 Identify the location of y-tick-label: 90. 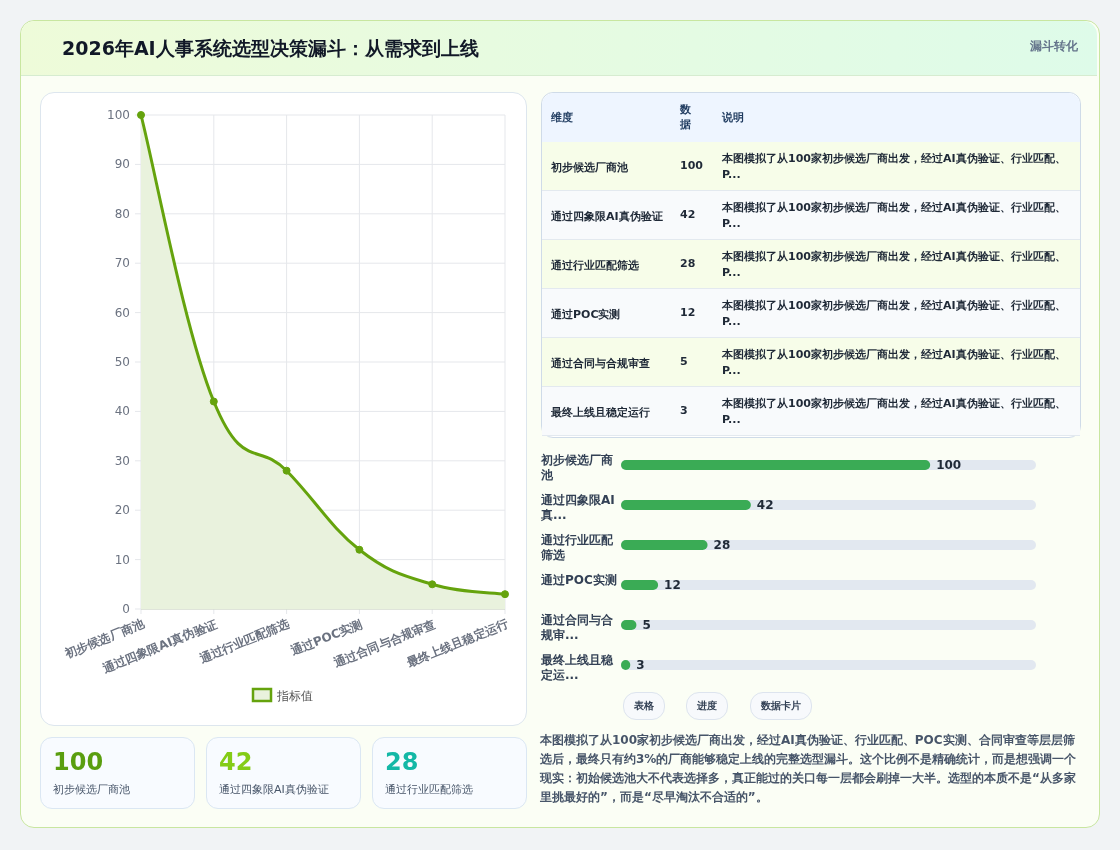
(122, 164).